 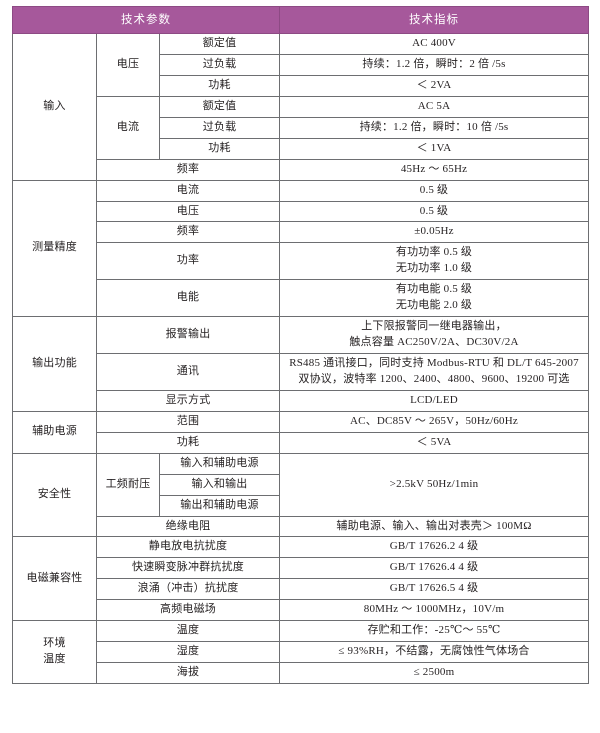 What do you see at coordinates (434, 547) in the screenshot?
I see `row-value: GB/T 17626.2 4 级` at bounding box center [434, 547].